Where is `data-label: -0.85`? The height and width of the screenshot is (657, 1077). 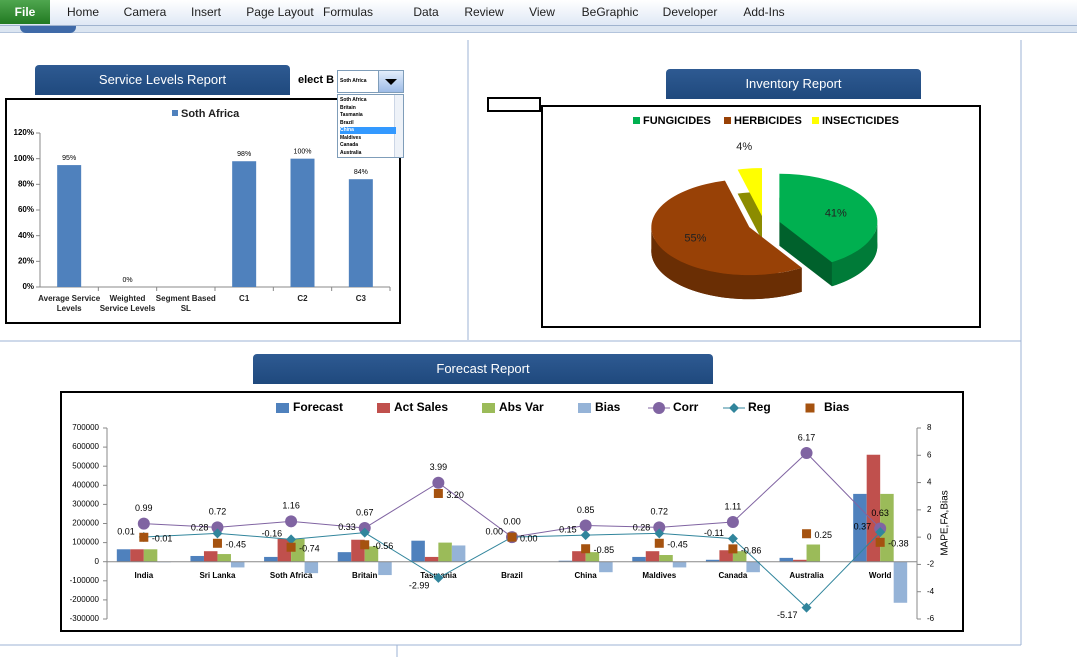
data-label: -0.85 is located at coordinates (604, 550).